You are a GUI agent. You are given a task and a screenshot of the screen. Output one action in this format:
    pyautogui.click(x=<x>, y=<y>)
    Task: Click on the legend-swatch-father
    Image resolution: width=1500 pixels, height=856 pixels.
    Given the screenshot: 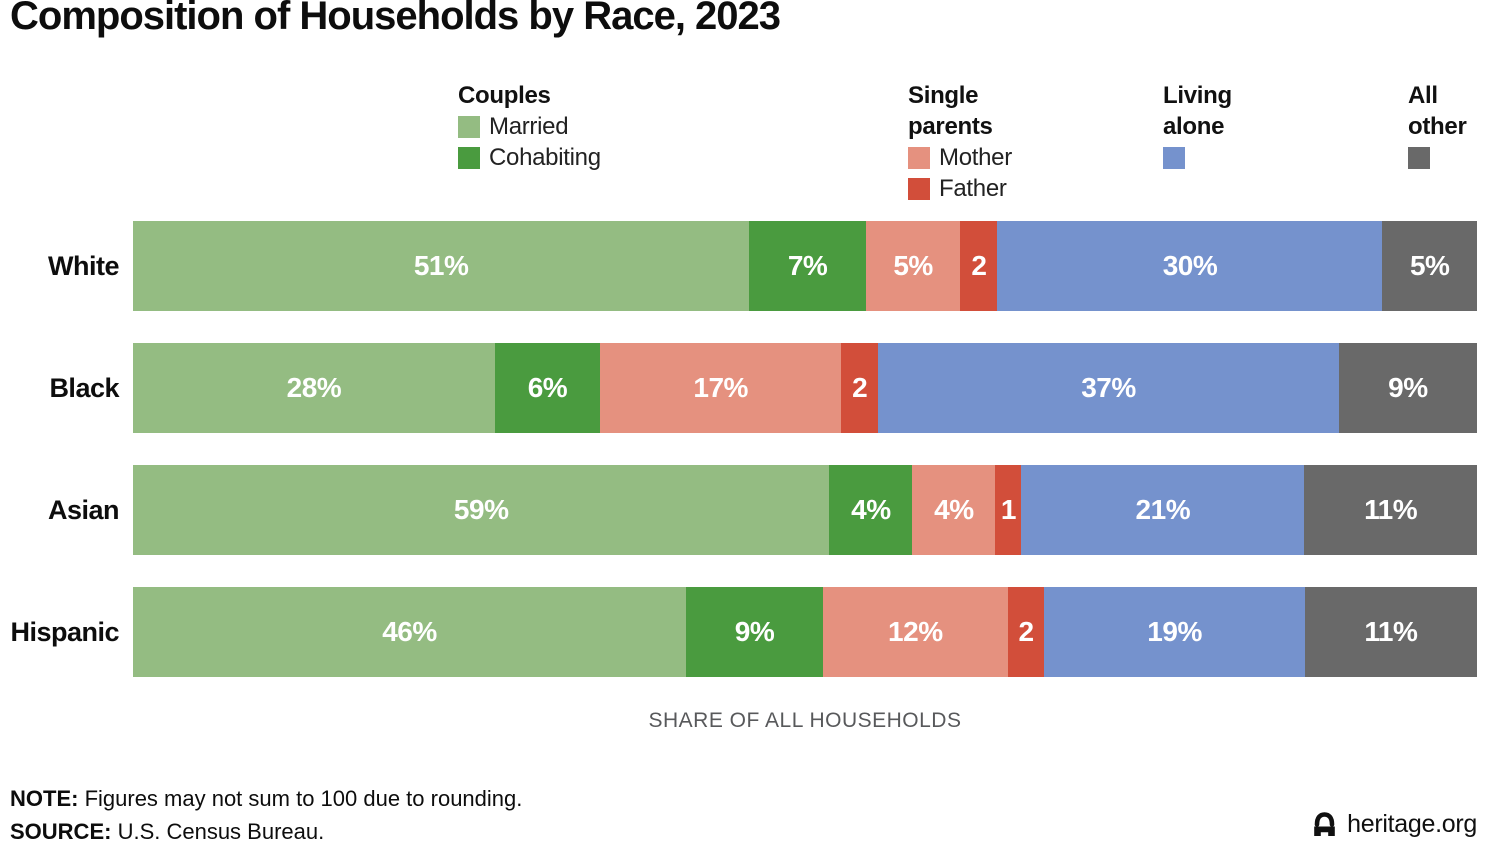 What is the action you would take?
    pyautogui.click(x=919, y=188)
    